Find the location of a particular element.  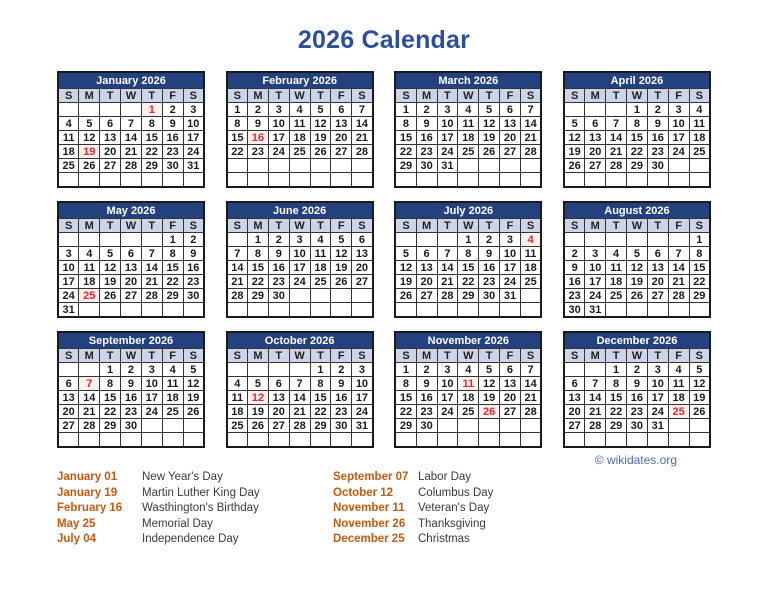

date-cell: 22 is located at coordinates (237, 151).